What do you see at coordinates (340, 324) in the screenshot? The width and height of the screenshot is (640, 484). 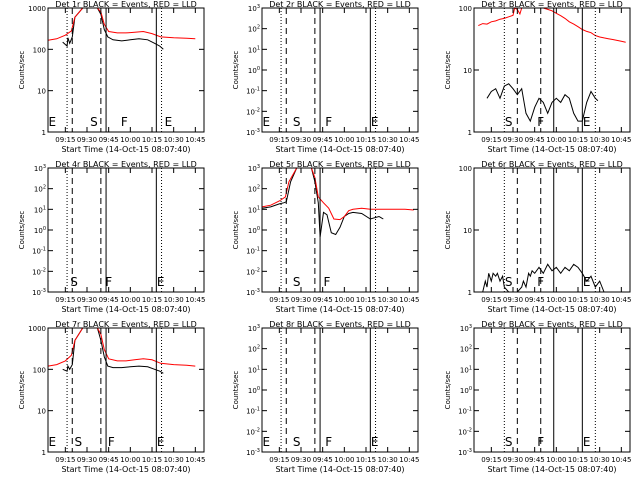 I see `panel-title: Det 8r BLACK = Events, RED = LLD` at bounding box center [340, 324].